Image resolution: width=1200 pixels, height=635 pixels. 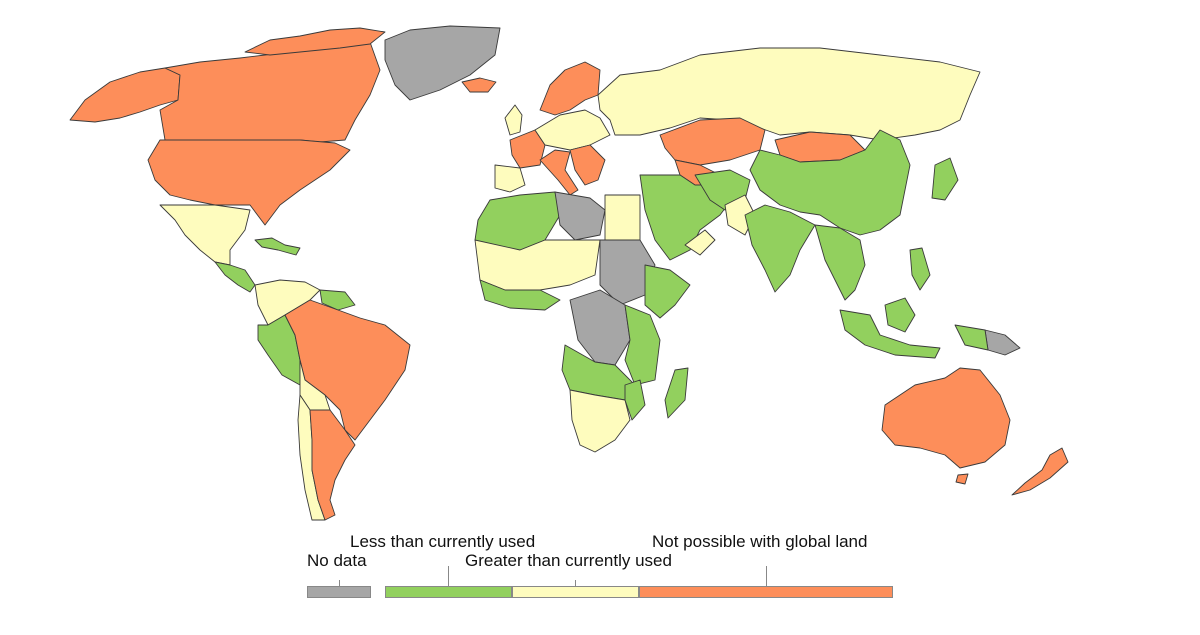 What do you see at coordinates (270, 92) in the screenshot?
I see `country-canada` at bounding box center [270, 92].